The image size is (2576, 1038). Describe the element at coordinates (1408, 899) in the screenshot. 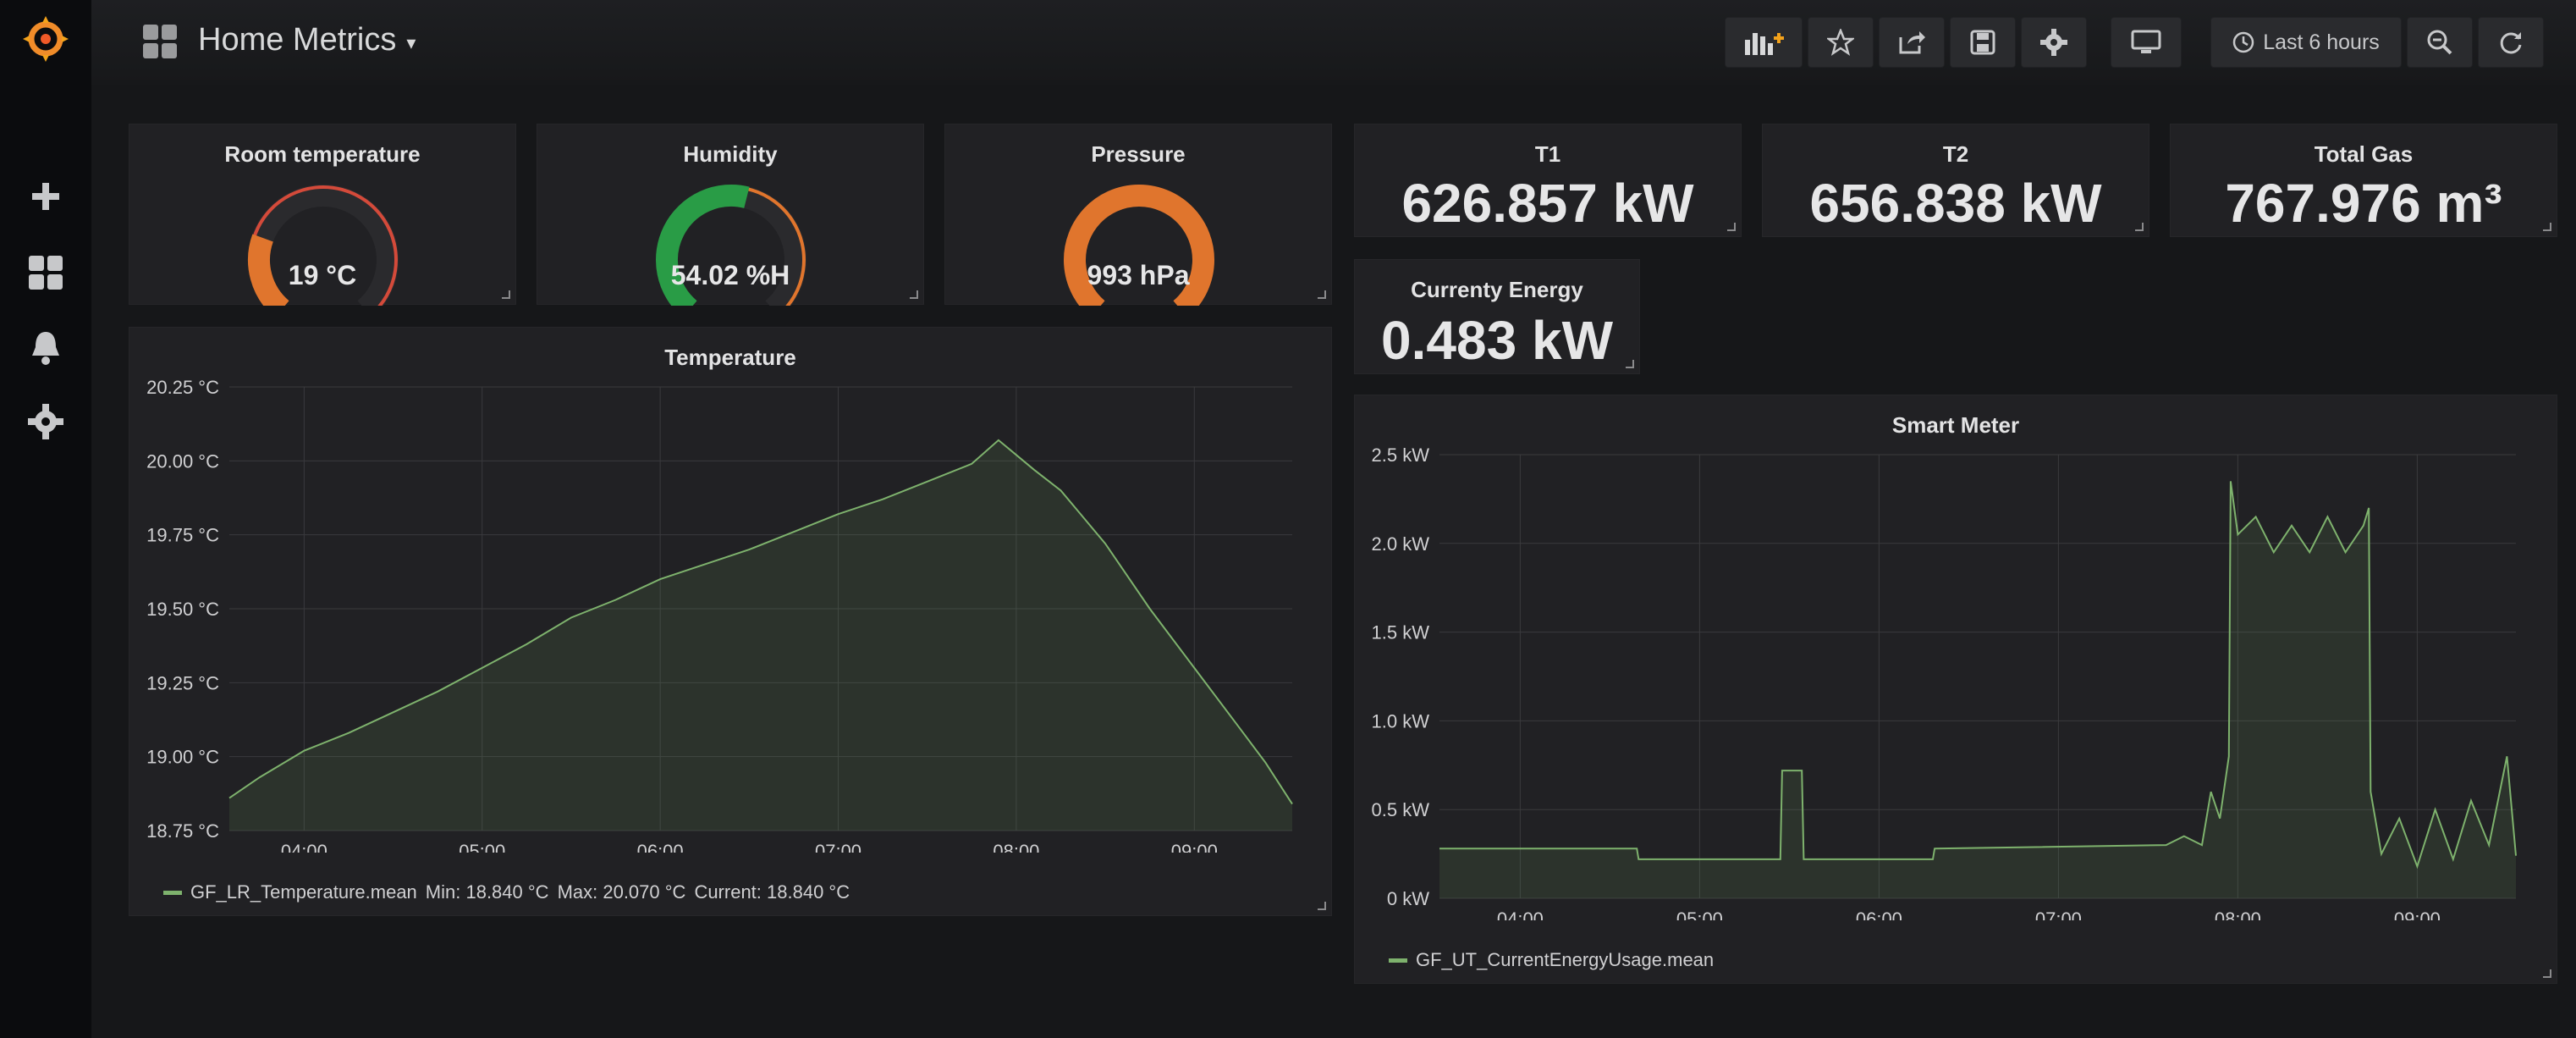

I see `y-tick-label: 0 kW` at that location.